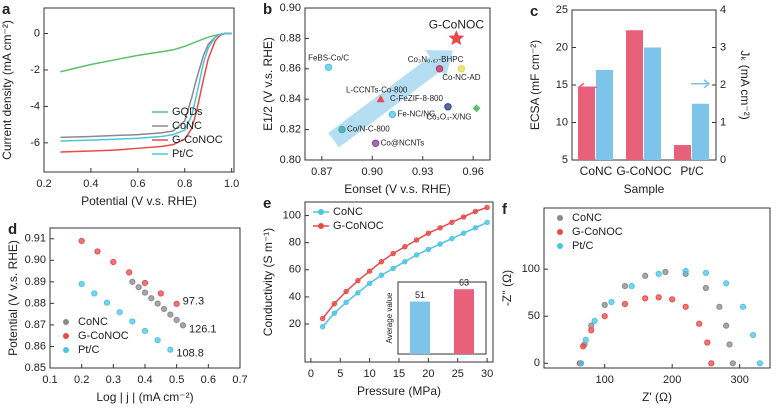 Image resolution: width=779 pixels, height=418 pixels. What do you see at coordinates (295, 243) in the screenshot?
I see `y-tick-label: 80` at bounding box center [295, 243].